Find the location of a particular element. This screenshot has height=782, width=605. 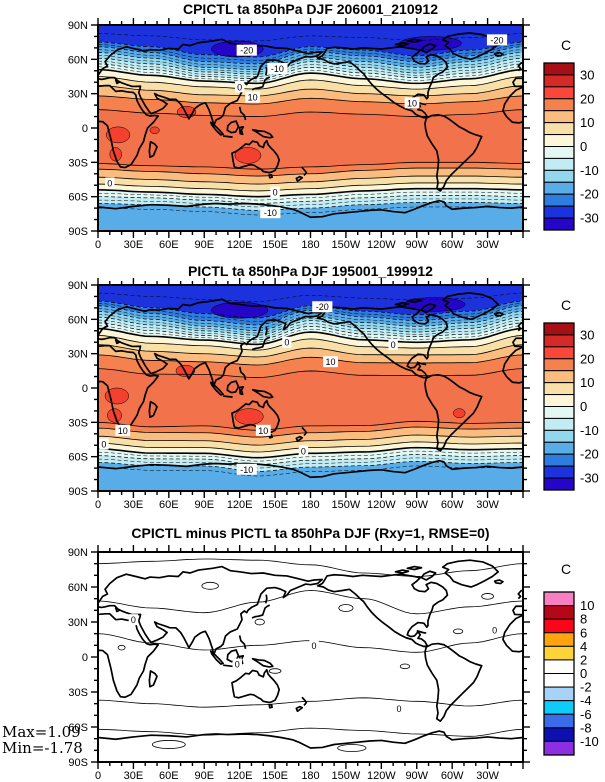

colorbar-tick-label: -30 is located at coordinates (589, 478).